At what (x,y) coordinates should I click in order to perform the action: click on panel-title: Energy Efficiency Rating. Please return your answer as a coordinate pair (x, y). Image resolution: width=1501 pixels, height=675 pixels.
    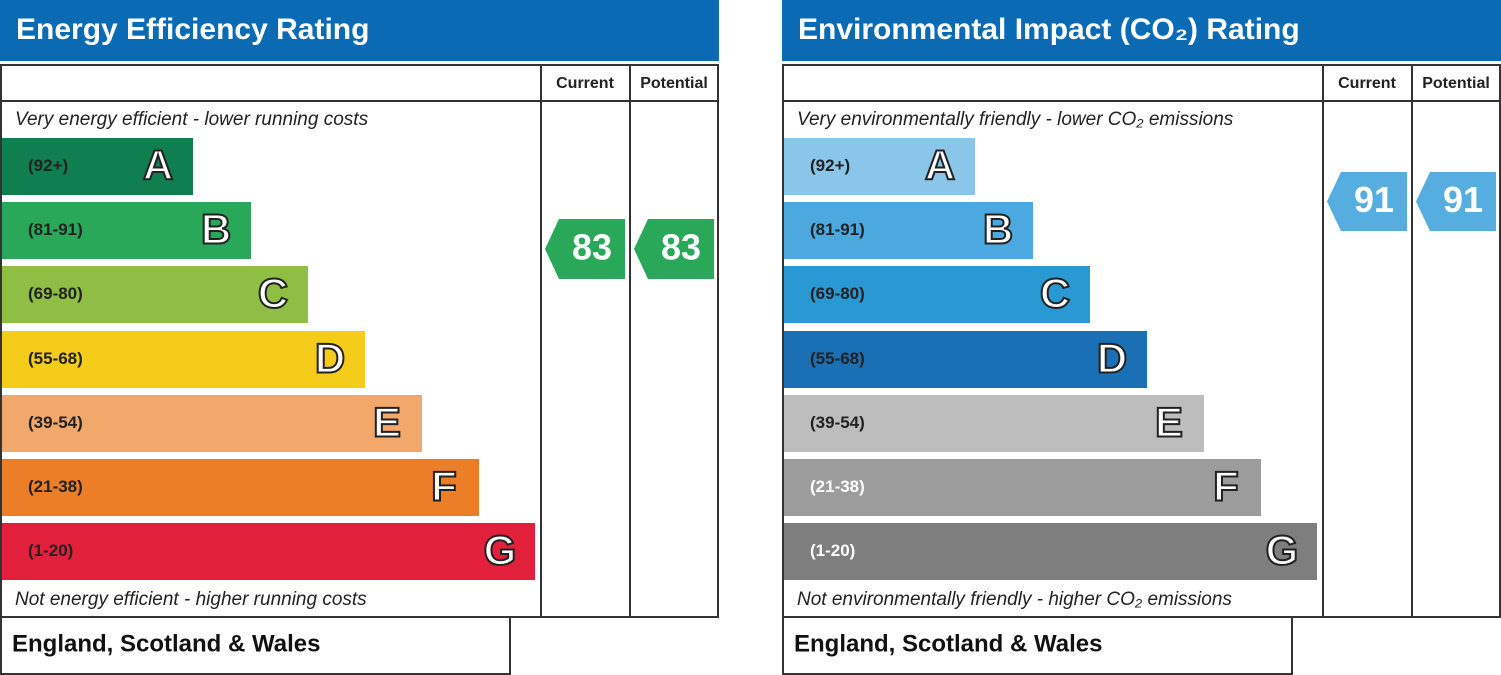
    Looking at the image, I should click on (192, 29).